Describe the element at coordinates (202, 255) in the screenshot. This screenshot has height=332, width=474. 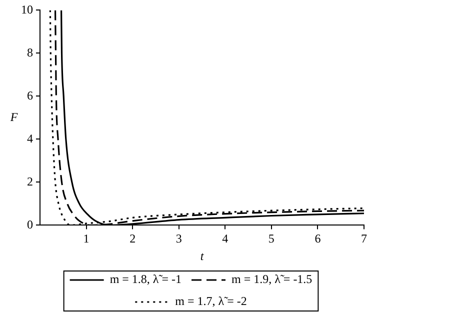
I see `x-axis-title: t` at that location.